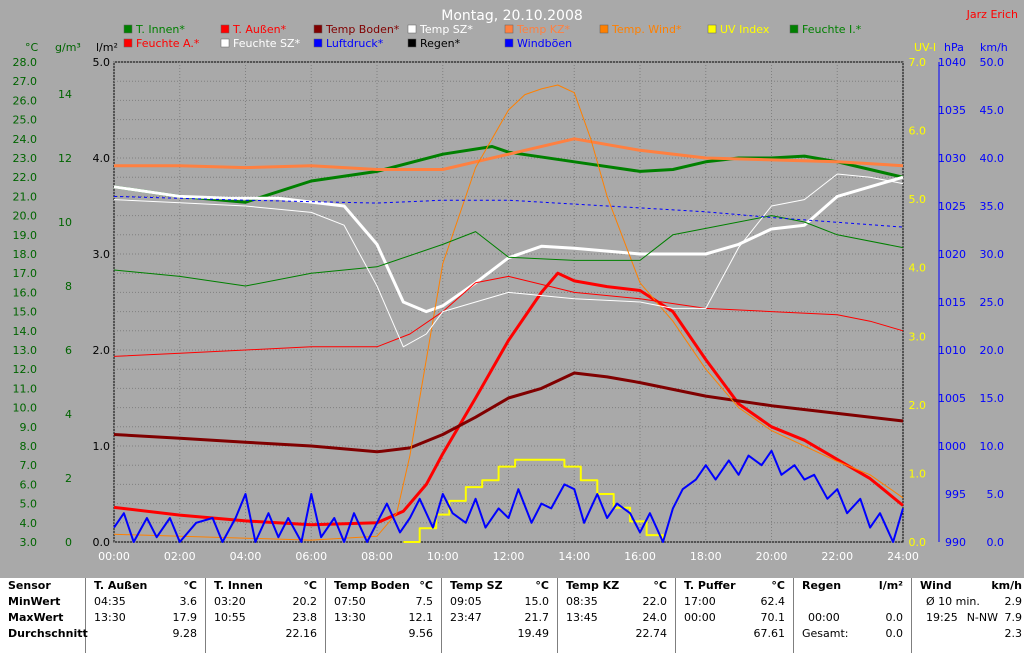  What do you see at coordinates (992, 302) in the screenshot?
I see `axis-tick-label: 25.0` at bounding box center [992, 302].